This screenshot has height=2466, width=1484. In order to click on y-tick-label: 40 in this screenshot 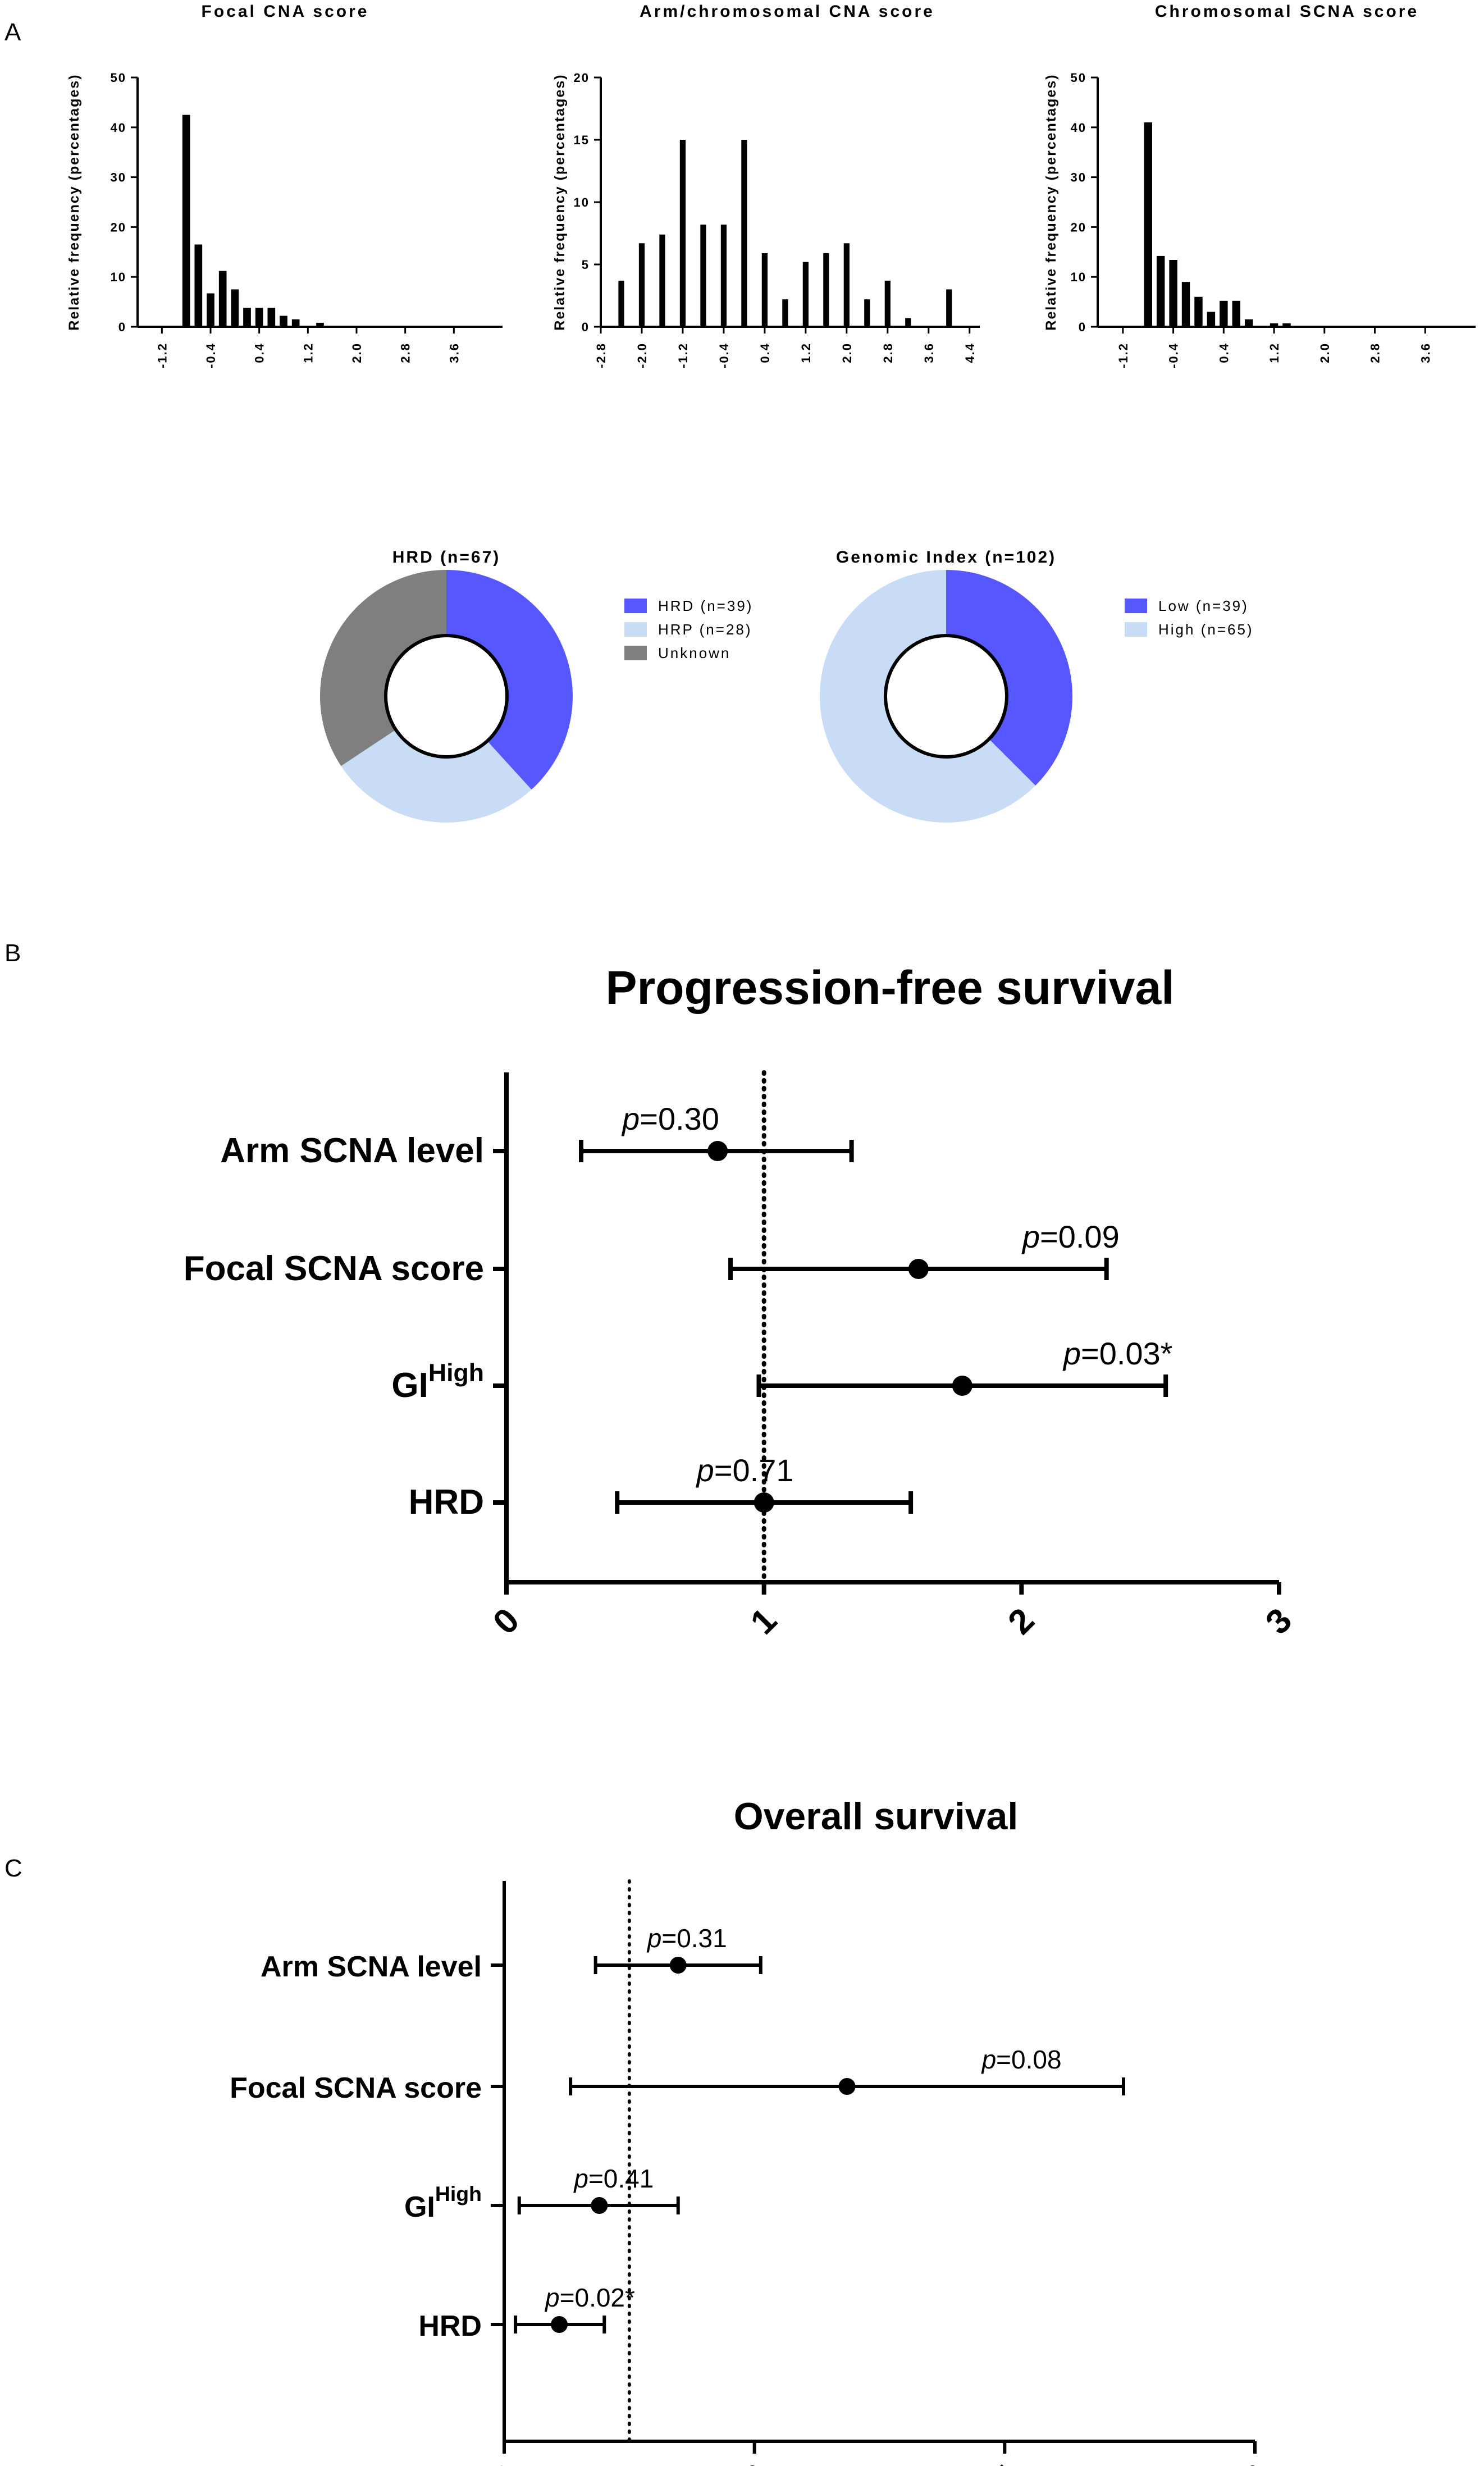, I will do `click(118, 128)`.